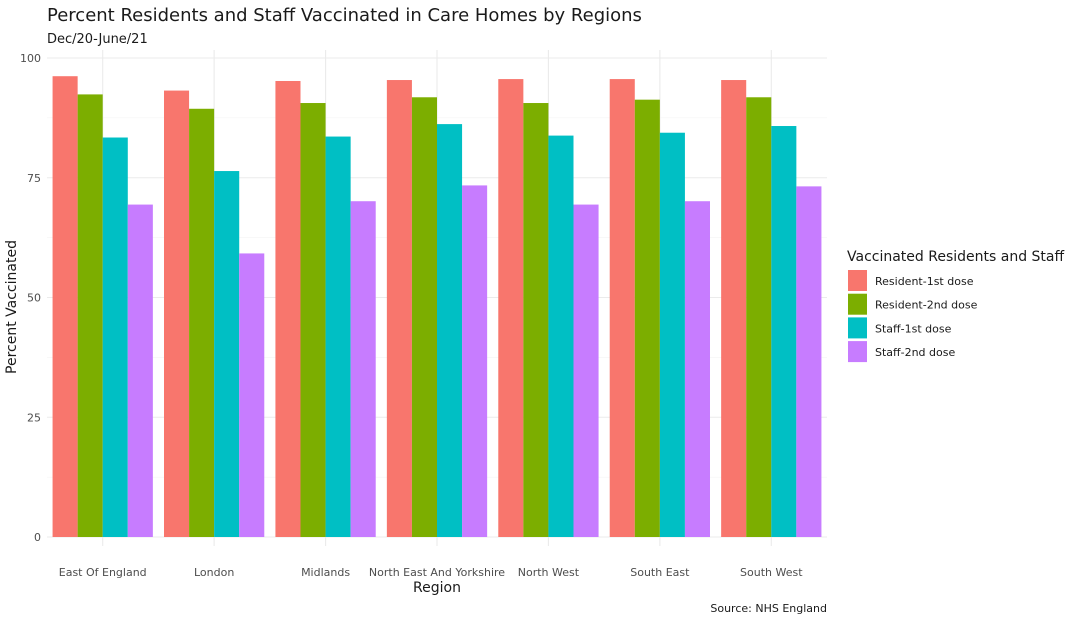 This screenshot has height=624, width=1066. What do you see at coordinates (214, 572) in the screenshot?
I see `x-tick-label: London` at bounding box center [214, 572].